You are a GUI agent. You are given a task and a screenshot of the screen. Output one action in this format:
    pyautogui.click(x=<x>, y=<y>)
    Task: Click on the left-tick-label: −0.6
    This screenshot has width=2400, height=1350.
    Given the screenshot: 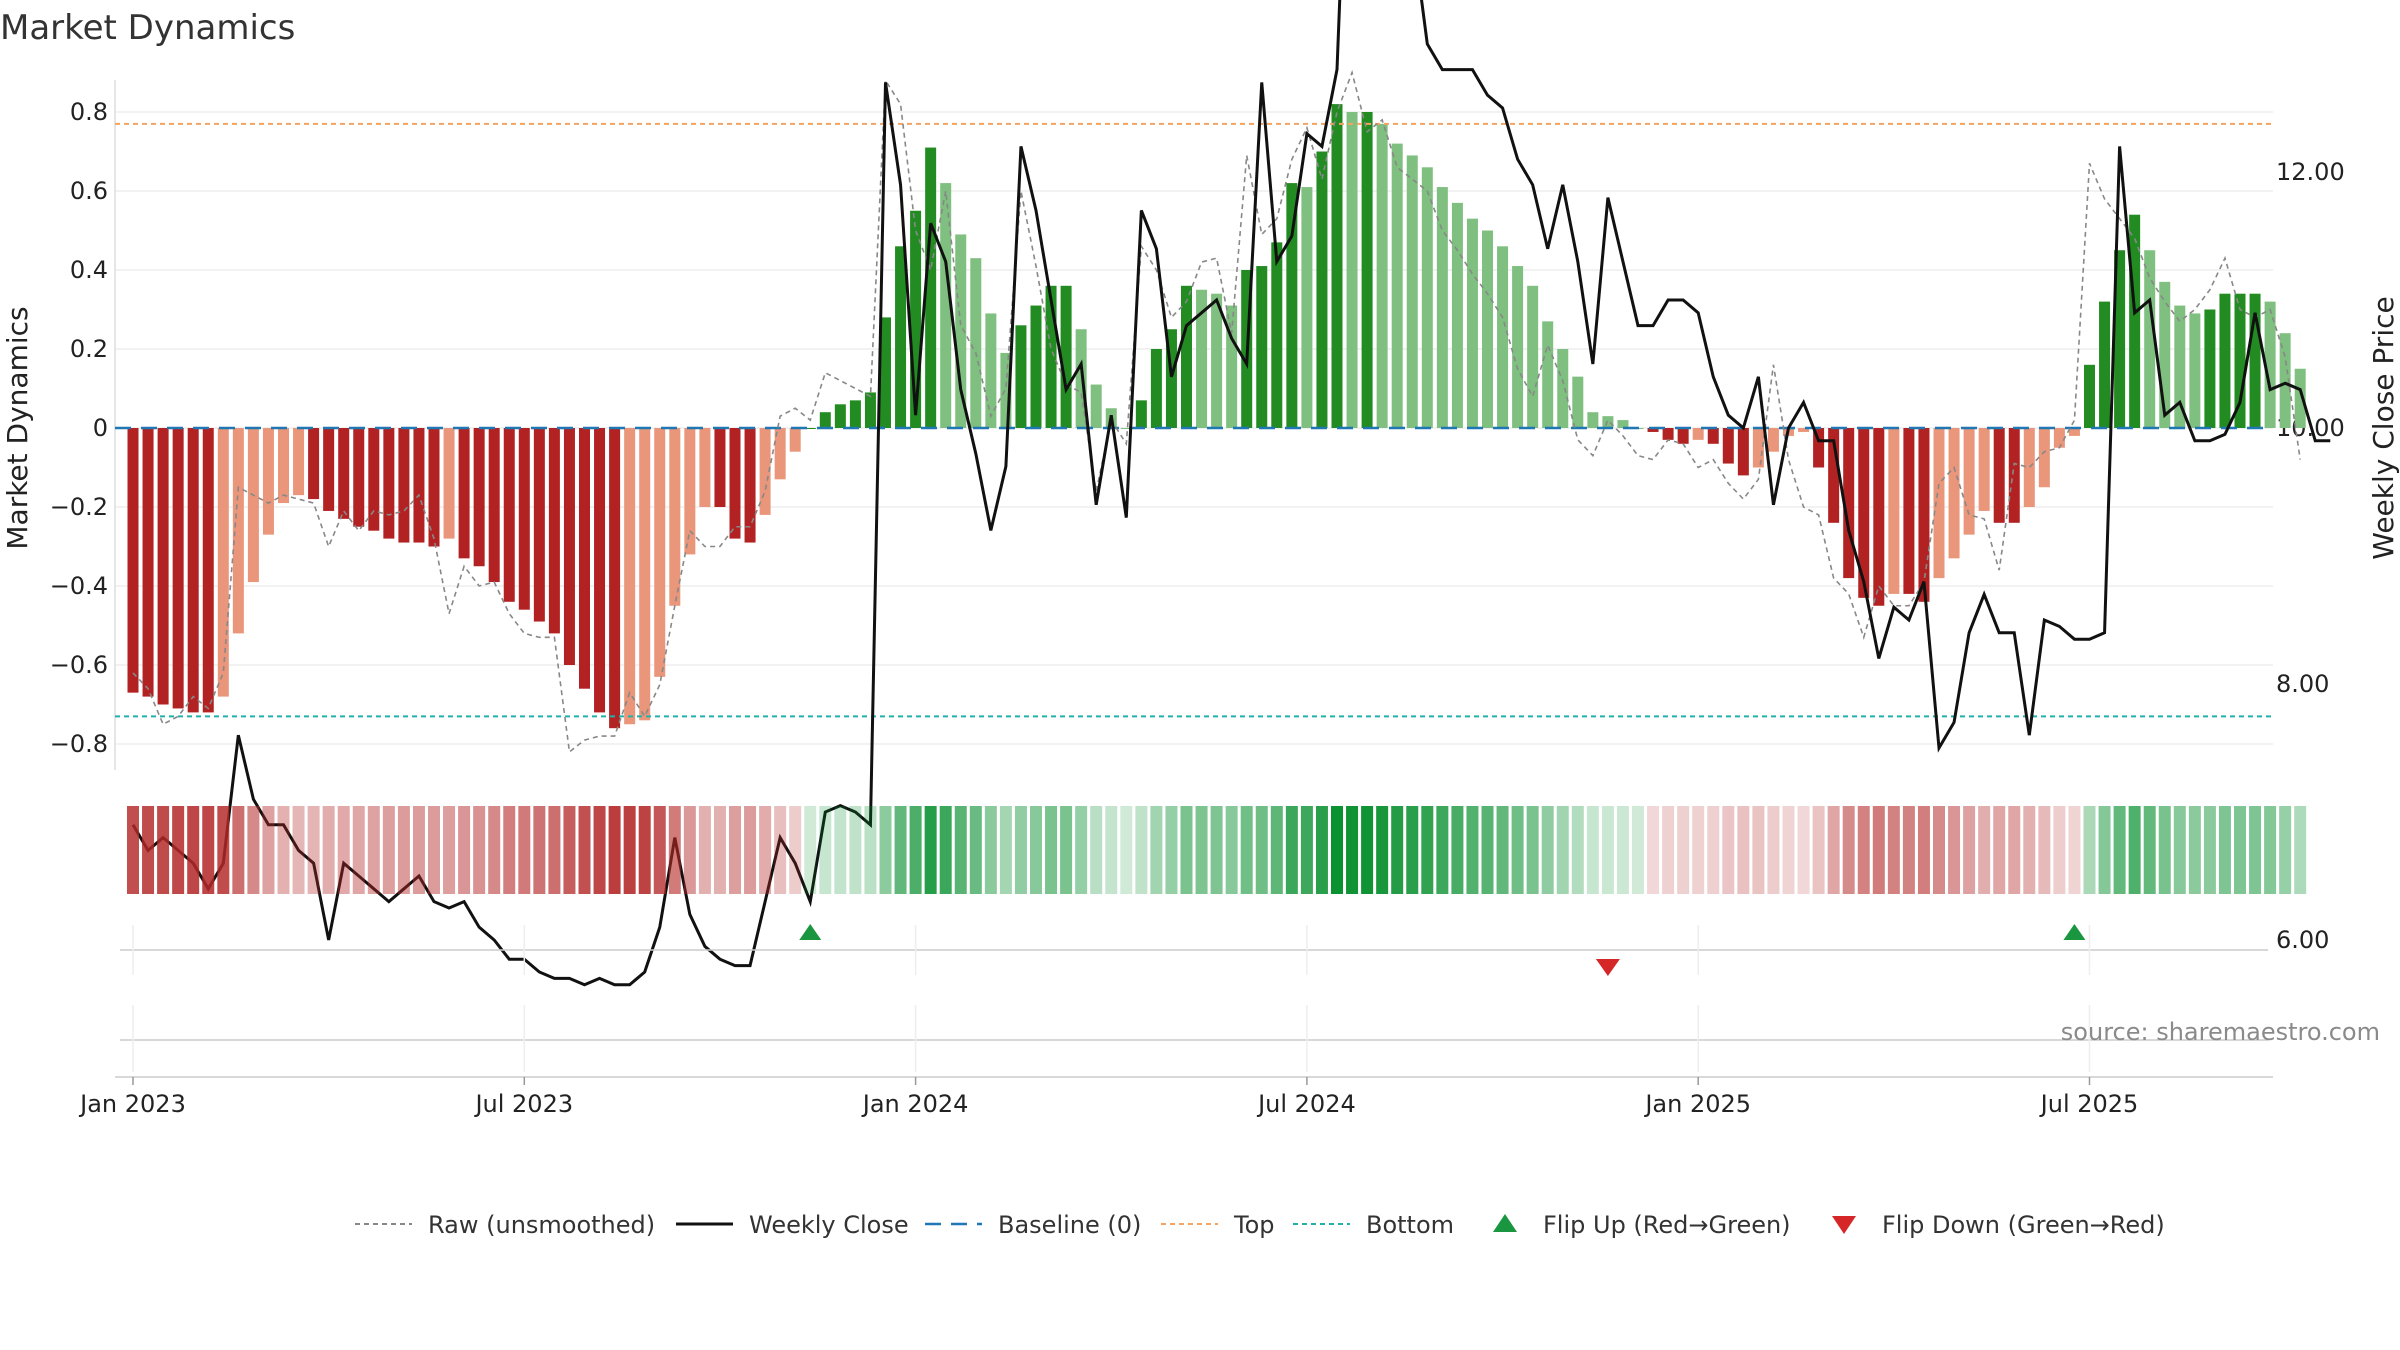 What is the action you would take?
    pyautogui.click(x=79, y=665)
    